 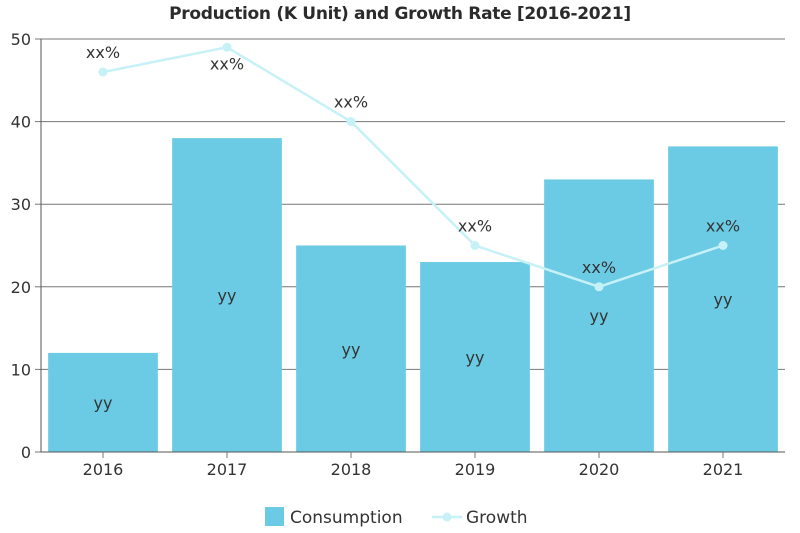 I want to click on x-tick-label: 2017, so click(x=227, y=469).